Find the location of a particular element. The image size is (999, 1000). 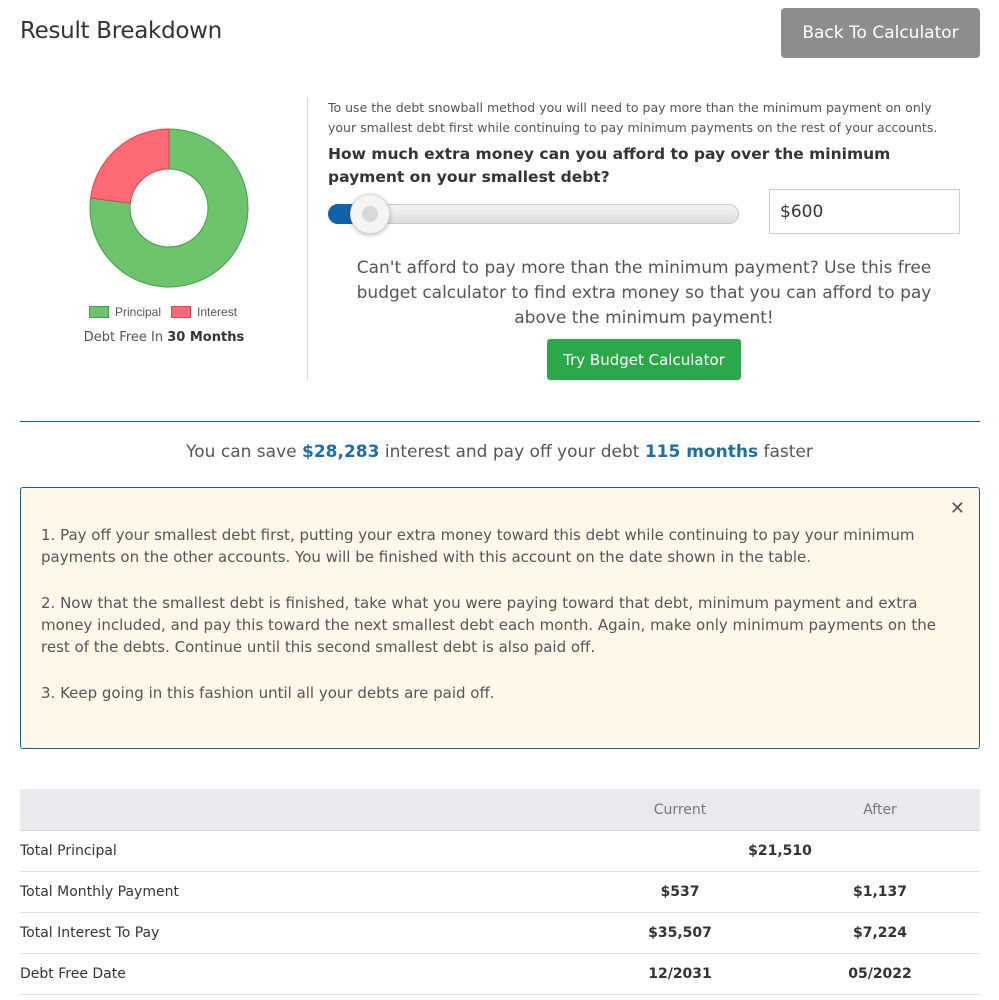

row-value-after: 05/2022 is located at coordinates (880, 974).